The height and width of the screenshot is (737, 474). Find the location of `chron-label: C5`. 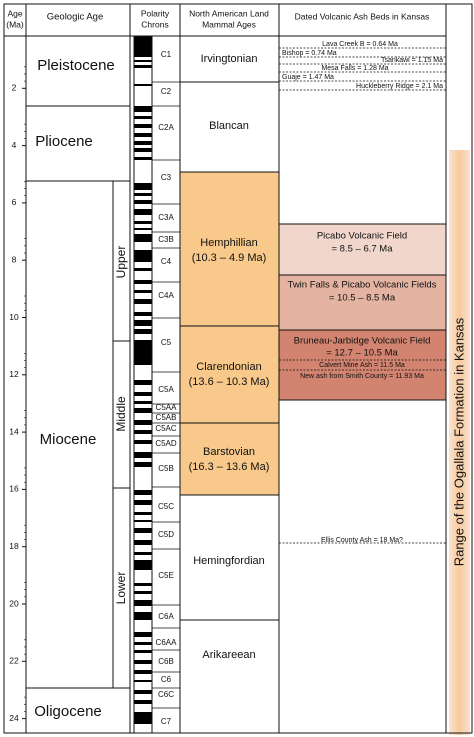

chron-label: C5 is located at coordinates (166, 342).